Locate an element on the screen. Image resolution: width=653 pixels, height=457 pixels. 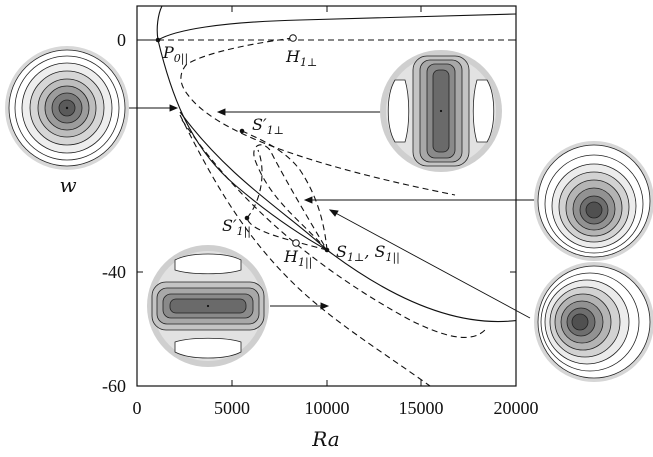
label-h1par: H1|| is located at coordinates (297, 258).